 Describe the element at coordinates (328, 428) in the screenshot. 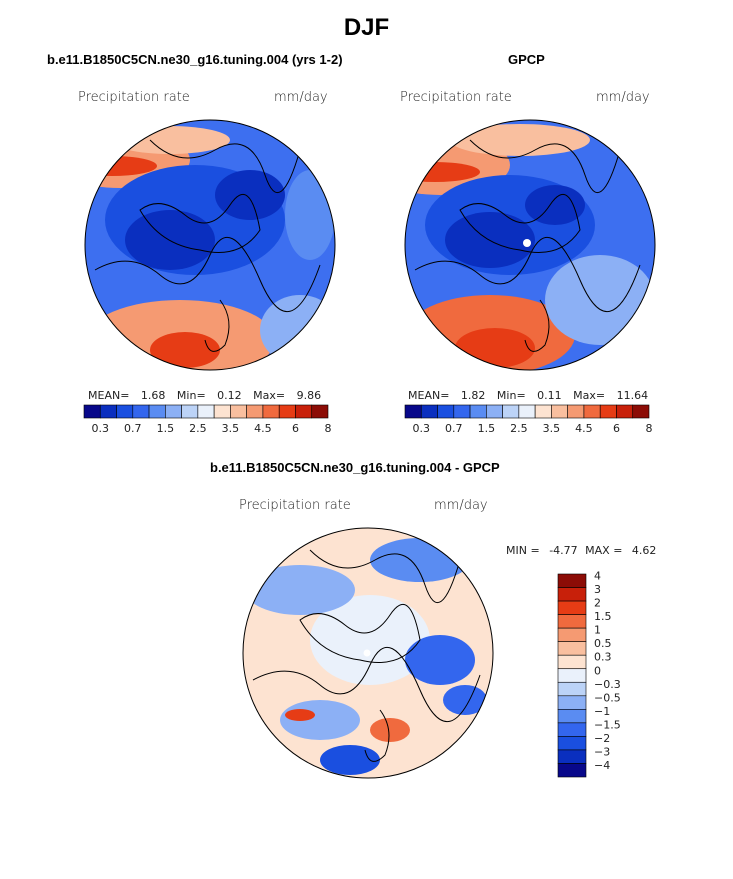

I see `model-colorbar-tick-label: 8` at that location.